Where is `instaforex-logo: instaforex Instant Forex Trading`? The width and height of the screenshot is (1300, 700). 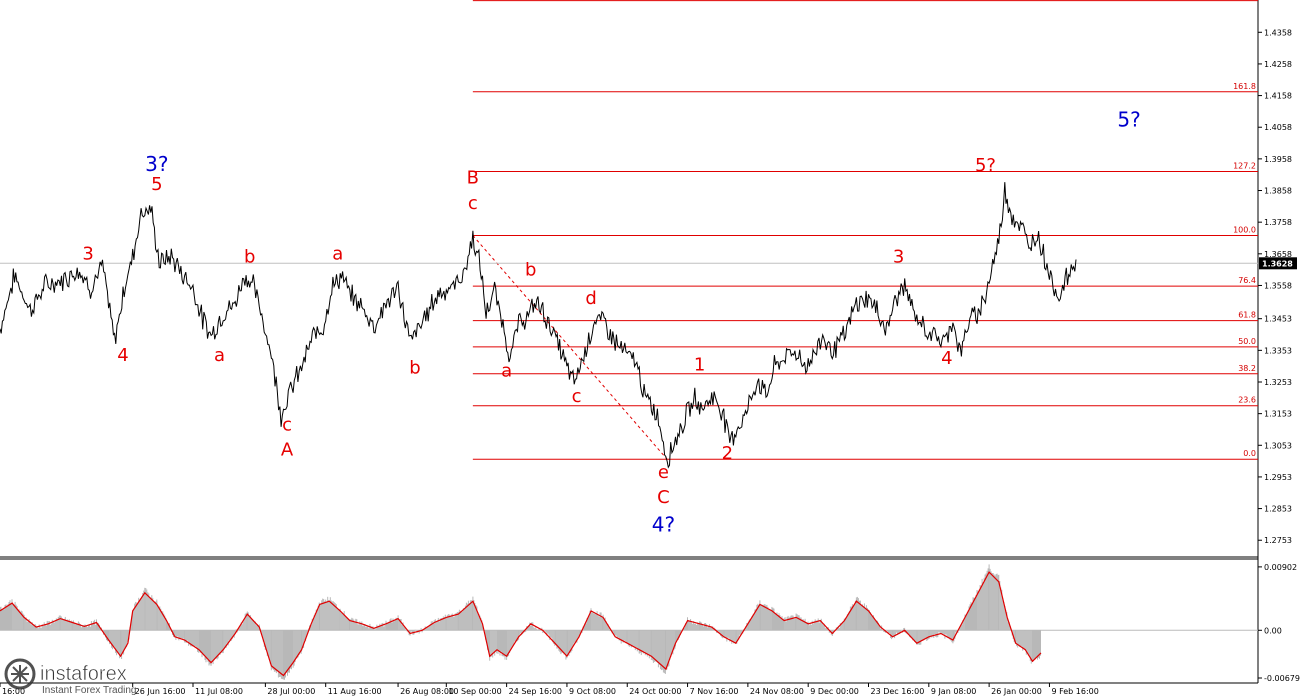 instaforex-logo: instaforex Instant Forex Trading is located at coordinates (70, 677).